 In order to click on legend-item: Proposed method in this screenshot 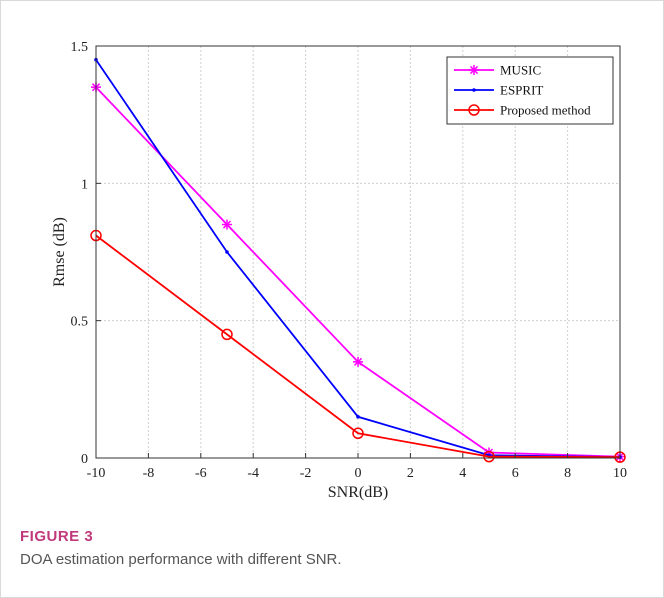, I will do `click(522, 110)`.